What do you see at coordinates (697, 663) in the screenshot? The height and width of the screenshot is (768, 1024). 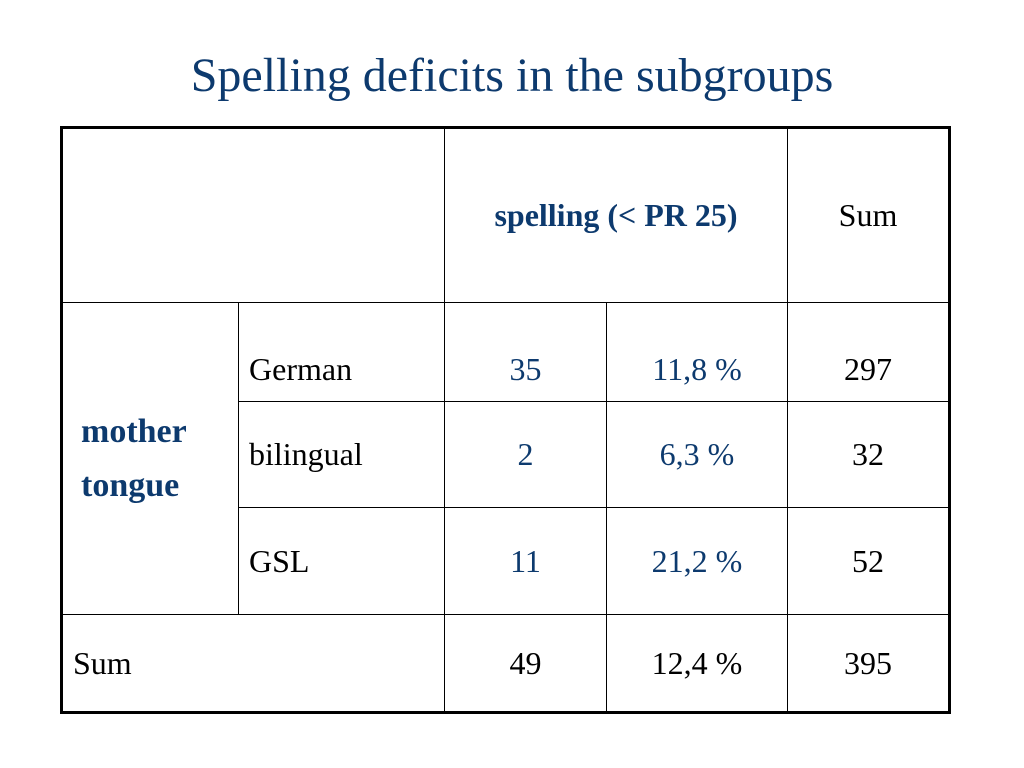 I see `total-percent: 12,4 %` at bounding box center [697, 663].